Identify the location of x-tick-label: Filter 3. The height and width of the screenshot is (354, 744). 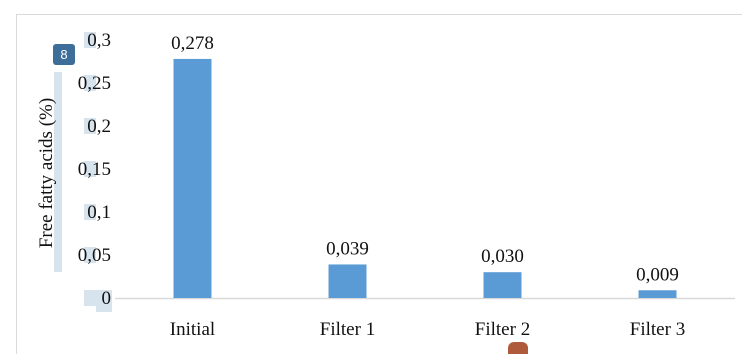
(657, 329).